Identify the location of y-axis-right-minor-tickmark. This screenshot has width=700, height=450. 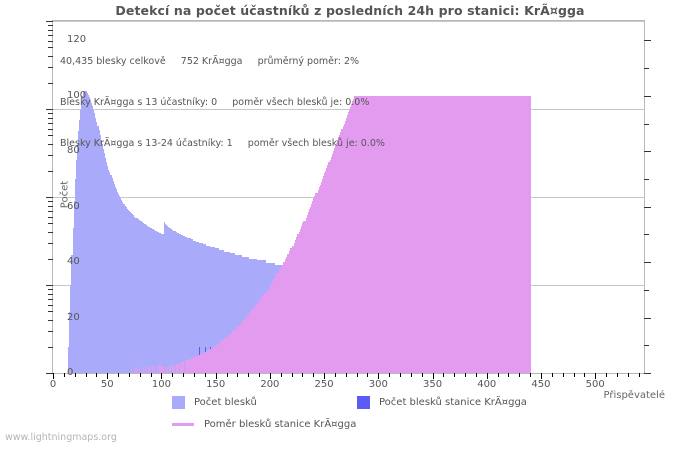
(646, 124).